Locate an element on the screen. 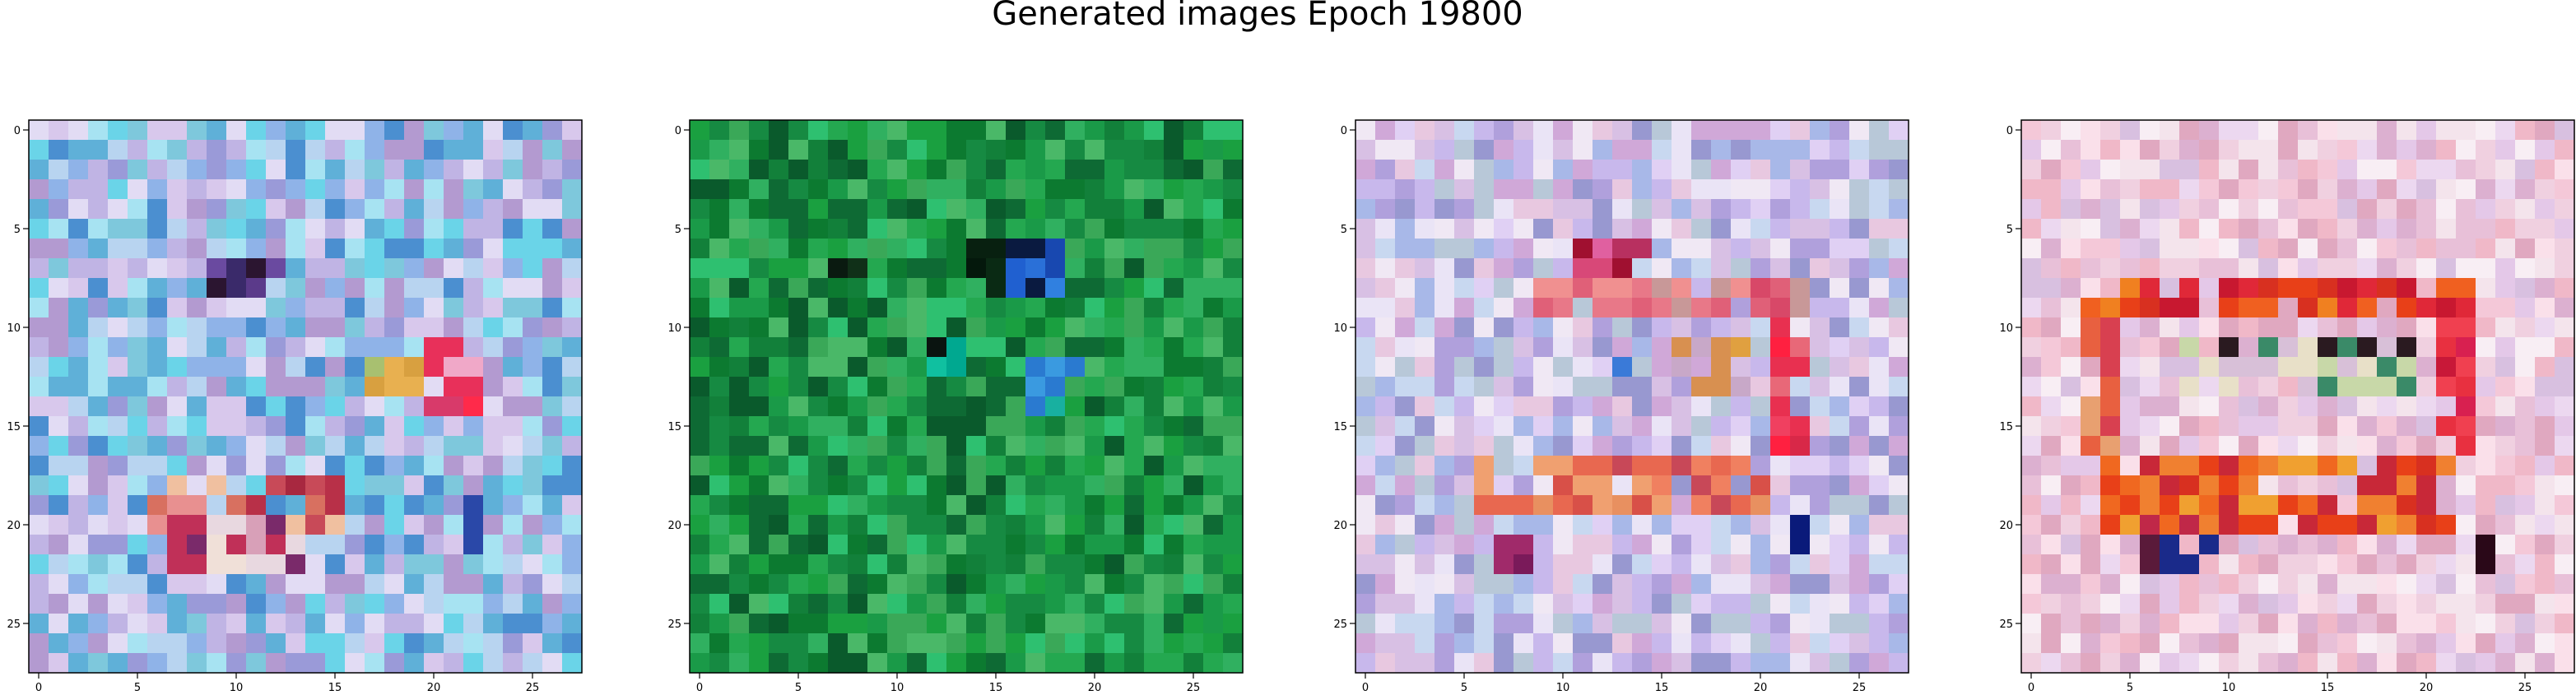 This screenshot has height=695, width=2576. y-tick-label: 20 is located at coordinates (674, 526).